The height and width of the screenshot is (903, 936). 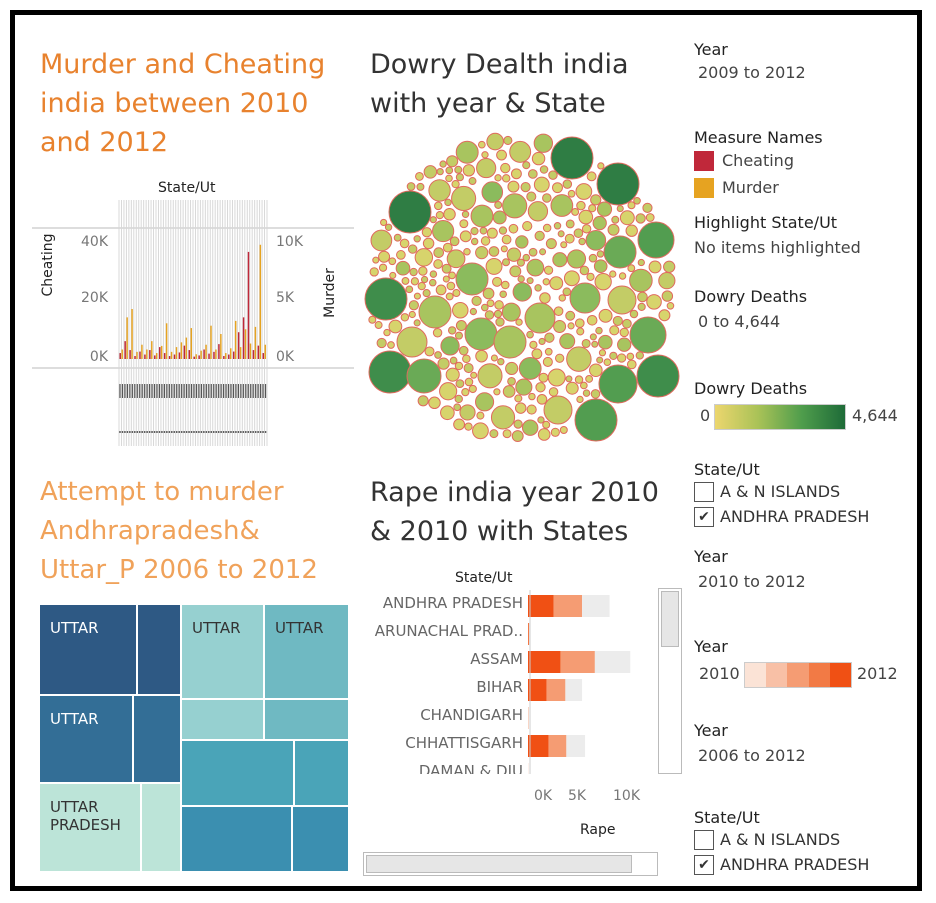 What do you see at coordinates (804, 160) in the screenshot?
I see `legend-item-cheating: Cheating` at bounding box center [804, 160].